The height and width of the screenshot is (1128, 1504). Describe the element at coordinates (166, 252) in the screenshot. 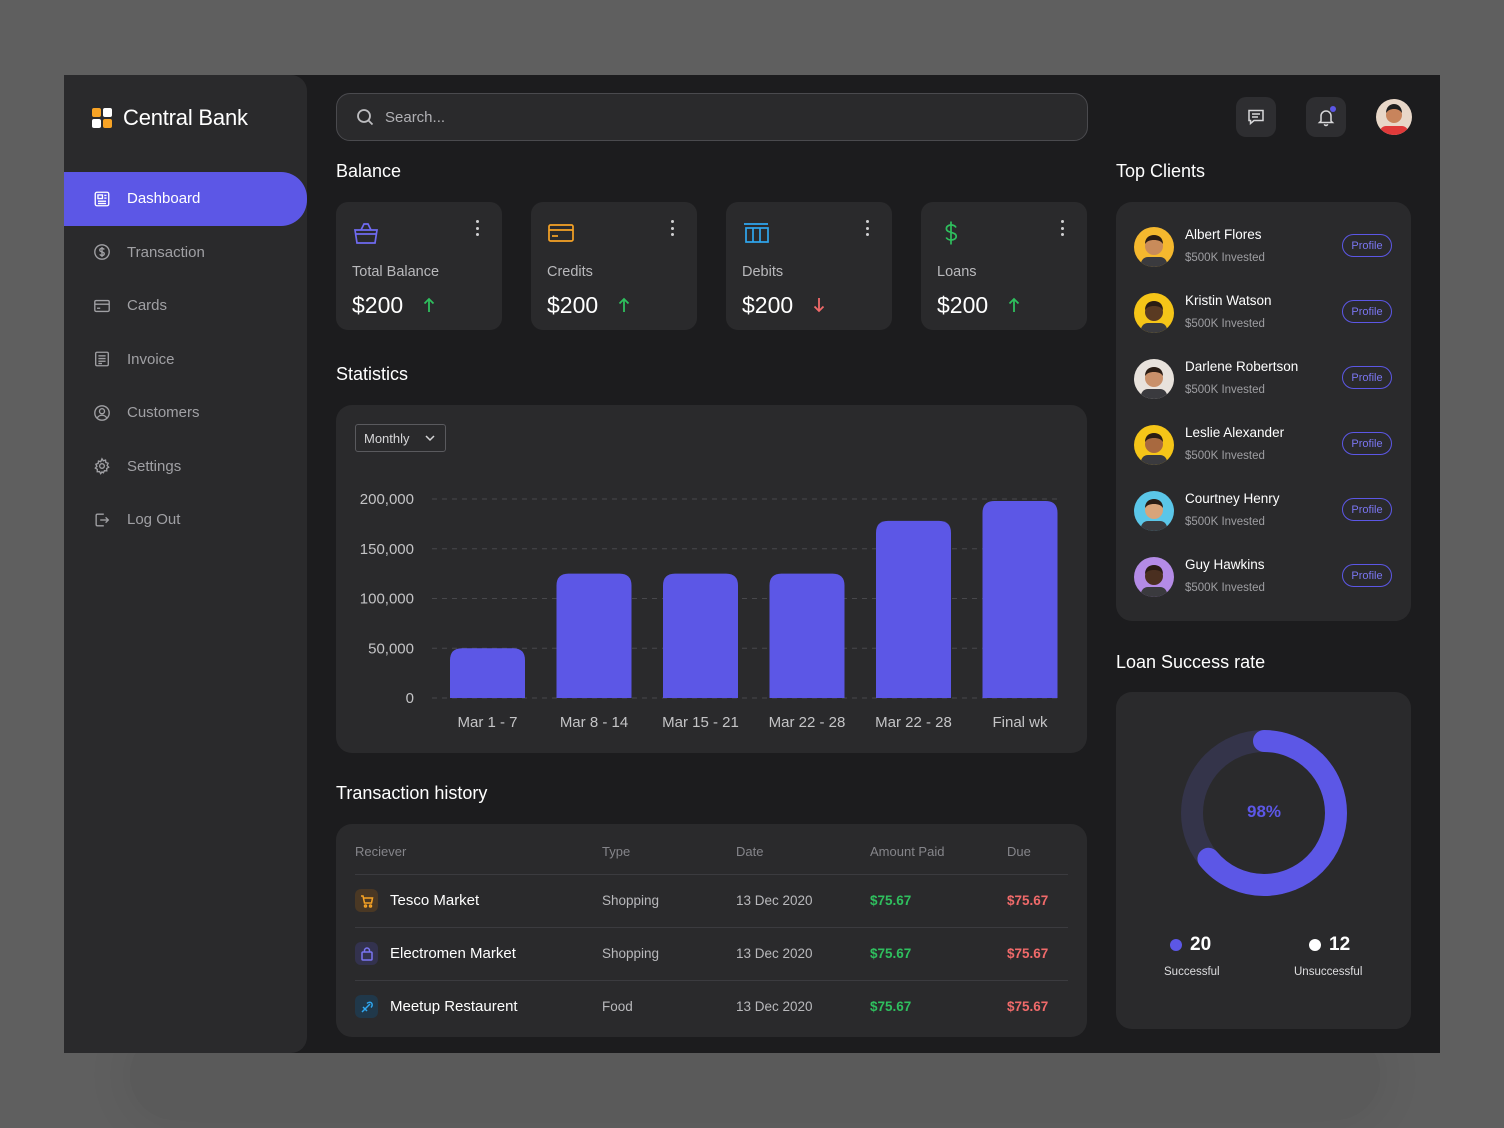

I see `sidebar-item-label: Transaction` at that location.